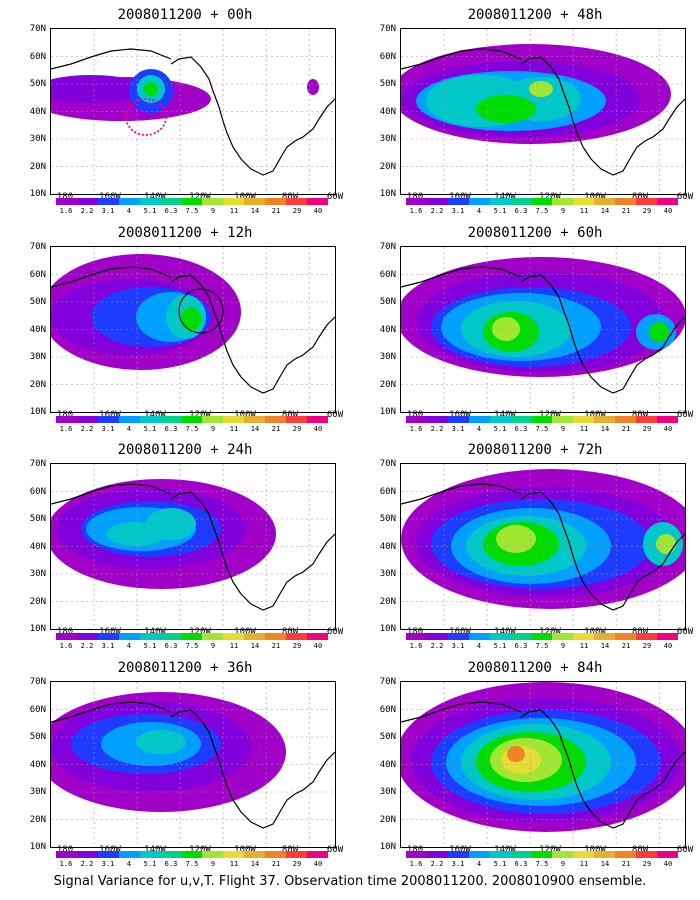  Describe the element at coordinates (595, 850) in the screenshot. I see `lon-label: 100W` at that location.